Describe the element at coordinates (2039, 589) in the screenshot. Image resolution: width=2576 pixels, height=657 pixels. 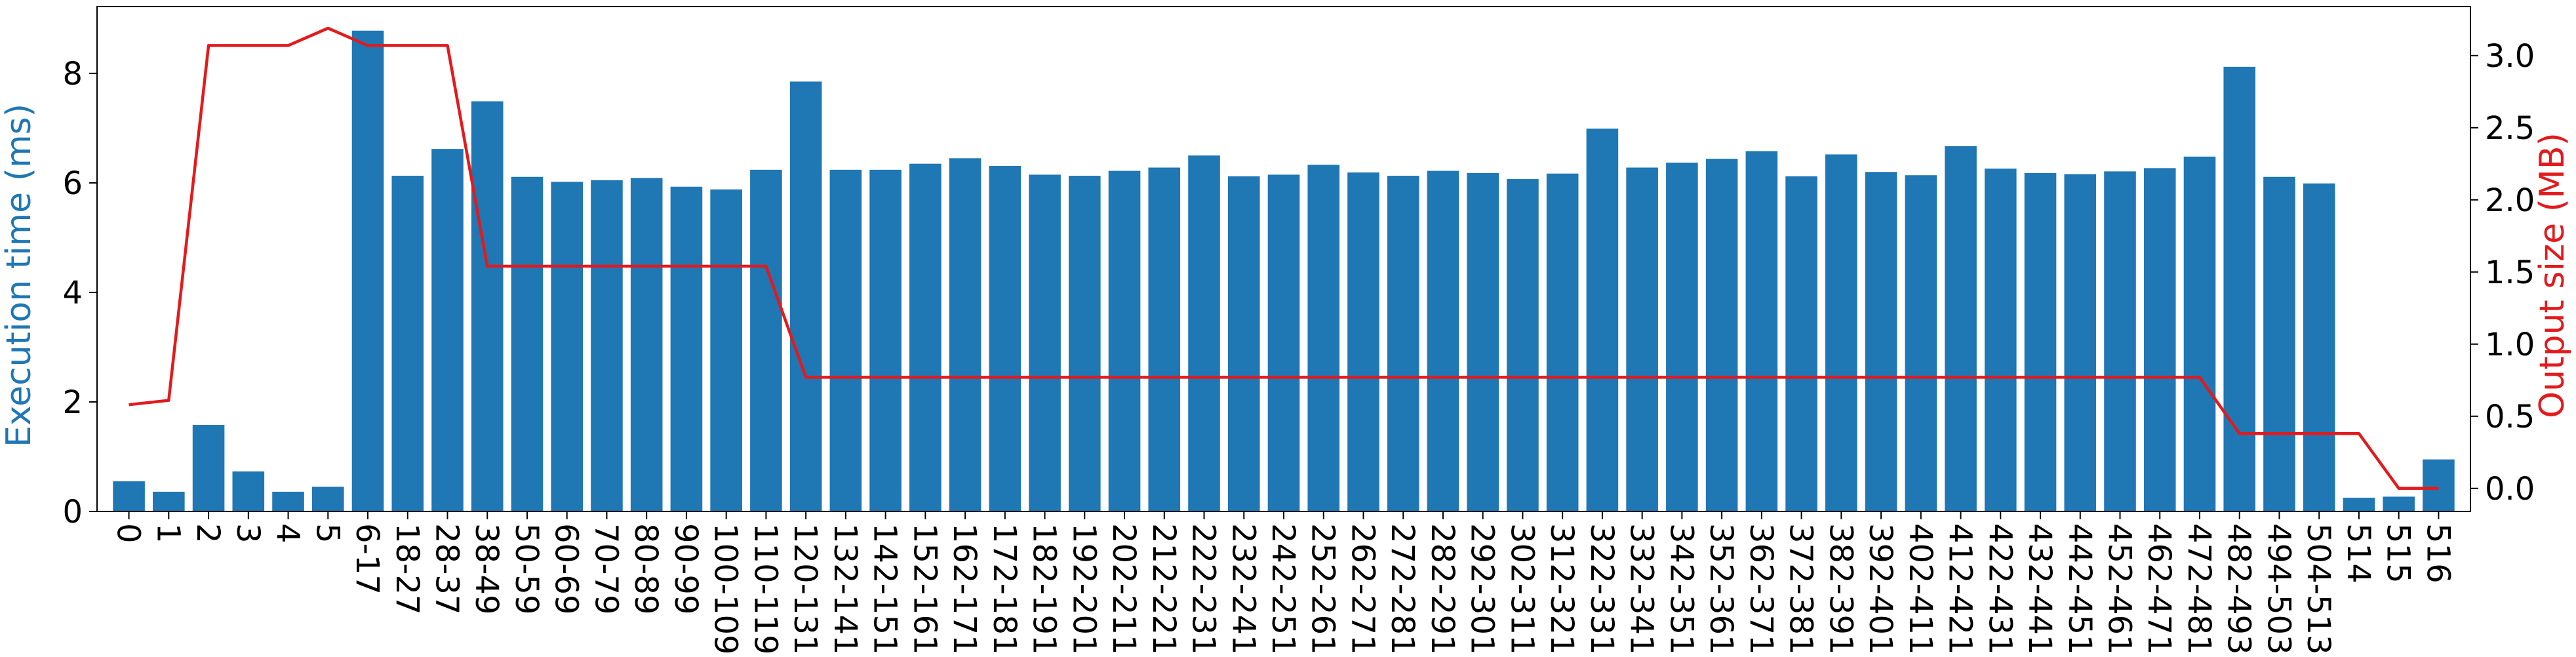
I see `x-tick-label: 432-441` at that location.